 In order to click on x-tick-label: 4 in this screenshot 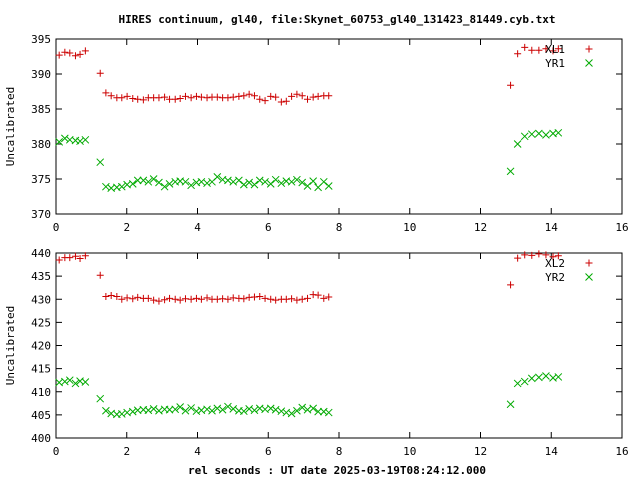, I will do `click(197, 451)`.